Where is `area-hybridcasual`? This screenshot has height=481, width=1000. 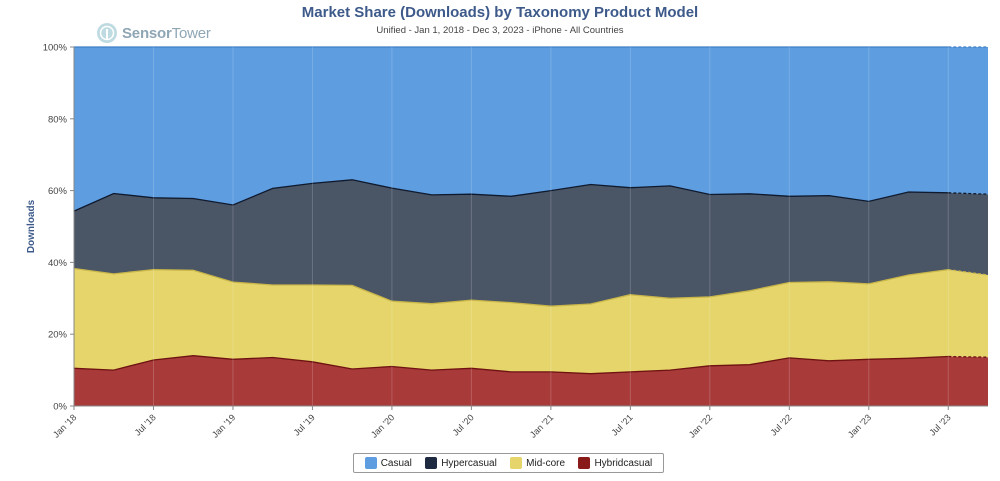
area-hybridcasual is located at coordinates (531, 380).